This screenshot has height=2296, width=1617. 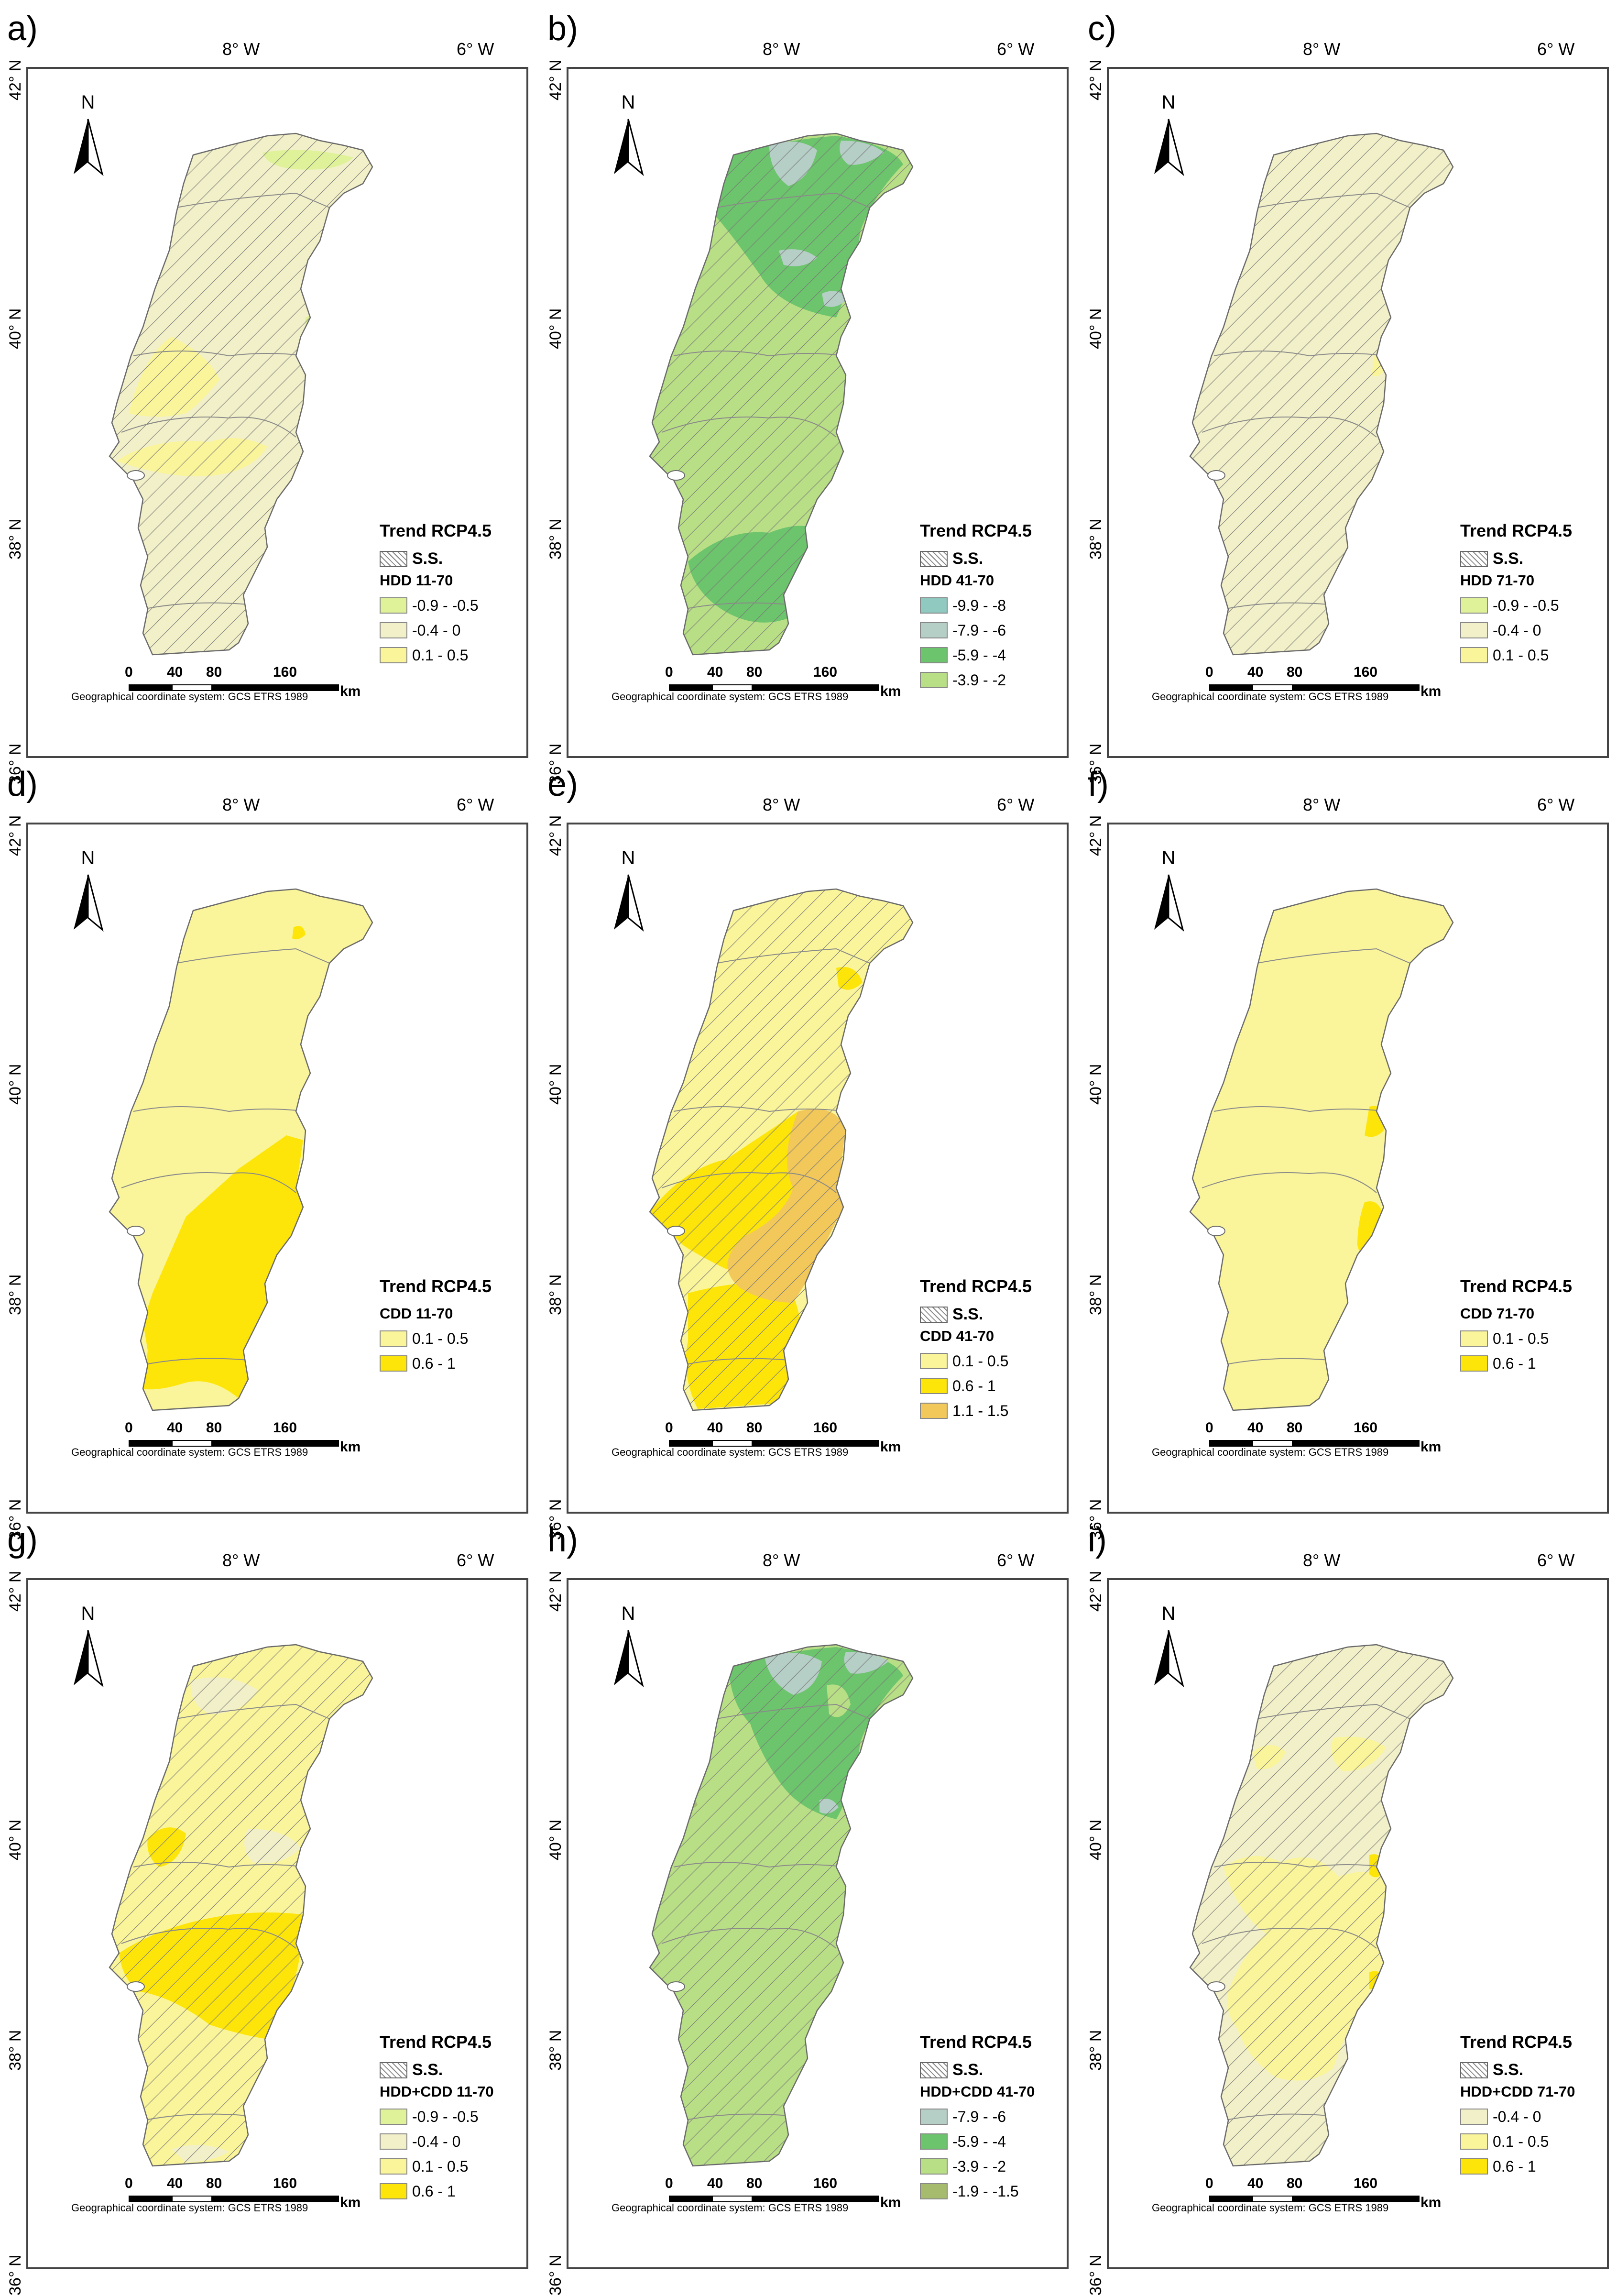 What do you see at coordinates (223, 1266) in the screenshot?
I see `trend-class-region` at bounding box center [223, 1266].